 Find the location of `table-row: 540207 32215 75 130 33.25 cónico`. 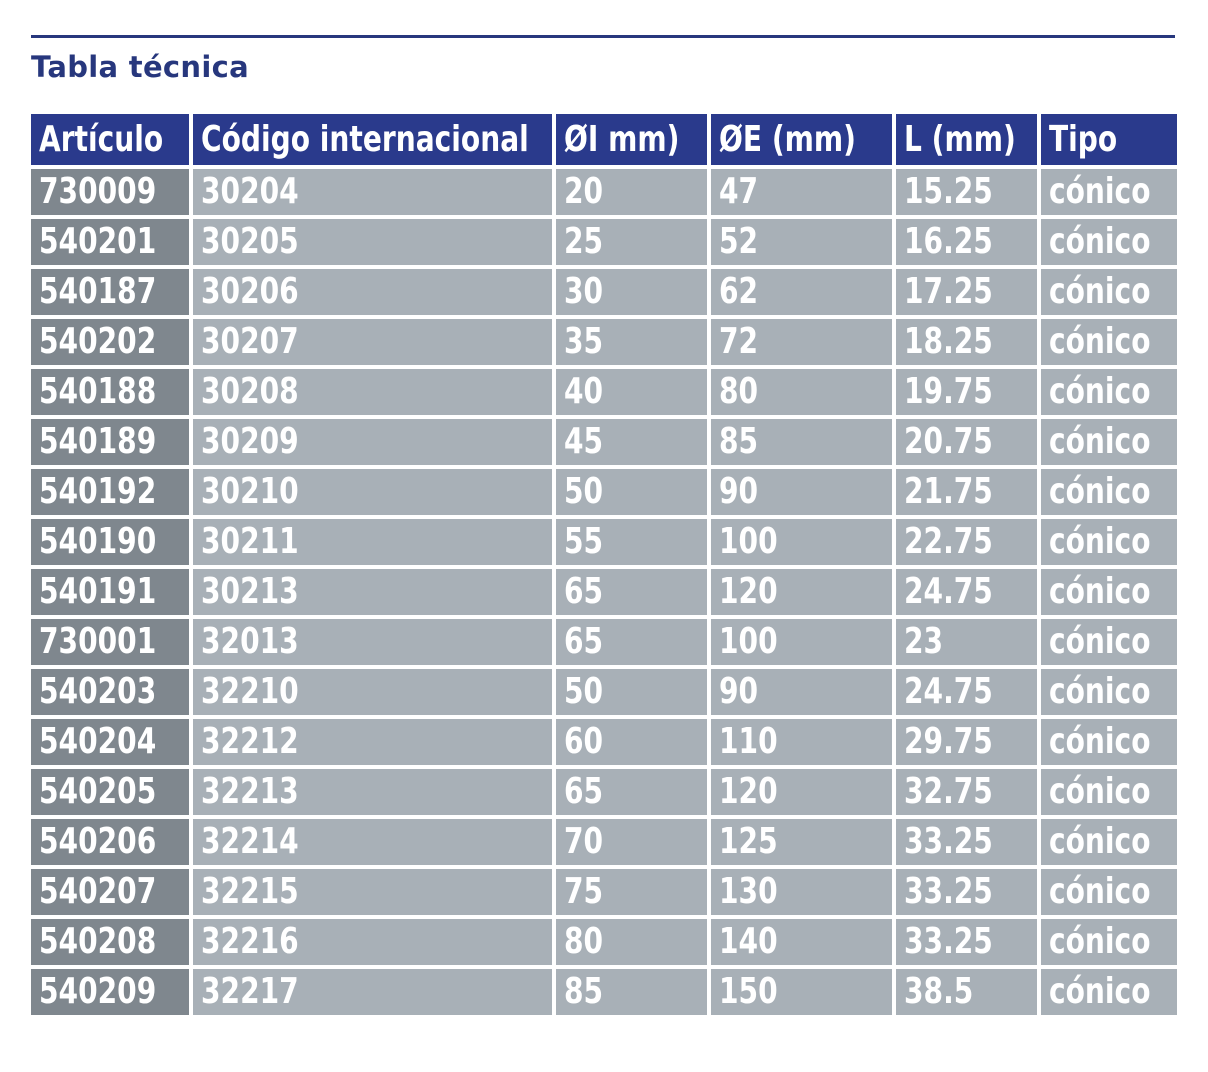

table-row: 540207 32215 75 130 33.25 cónico is located at coordinates (604, 894).